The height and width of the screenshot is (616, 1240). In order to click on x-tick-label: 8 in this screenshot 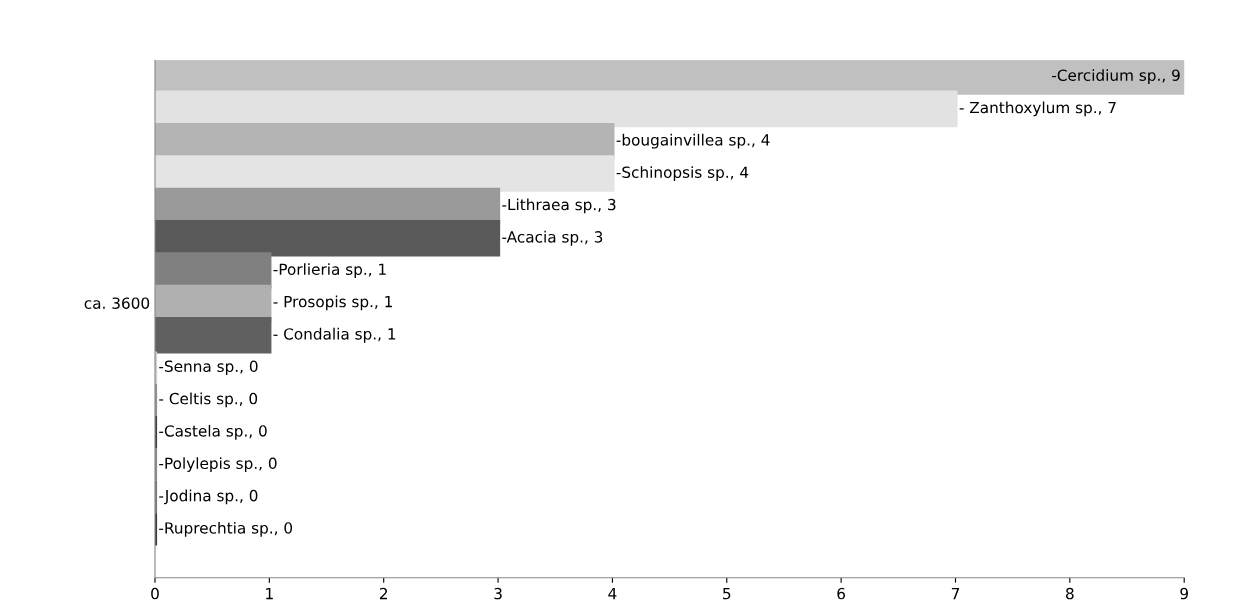, I will do `click(1070, 593)`.